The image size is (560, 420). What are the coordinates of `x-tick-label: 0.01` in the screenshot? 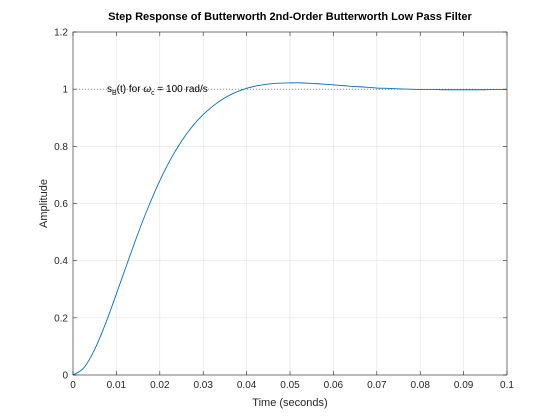 It's located at (117, 385).